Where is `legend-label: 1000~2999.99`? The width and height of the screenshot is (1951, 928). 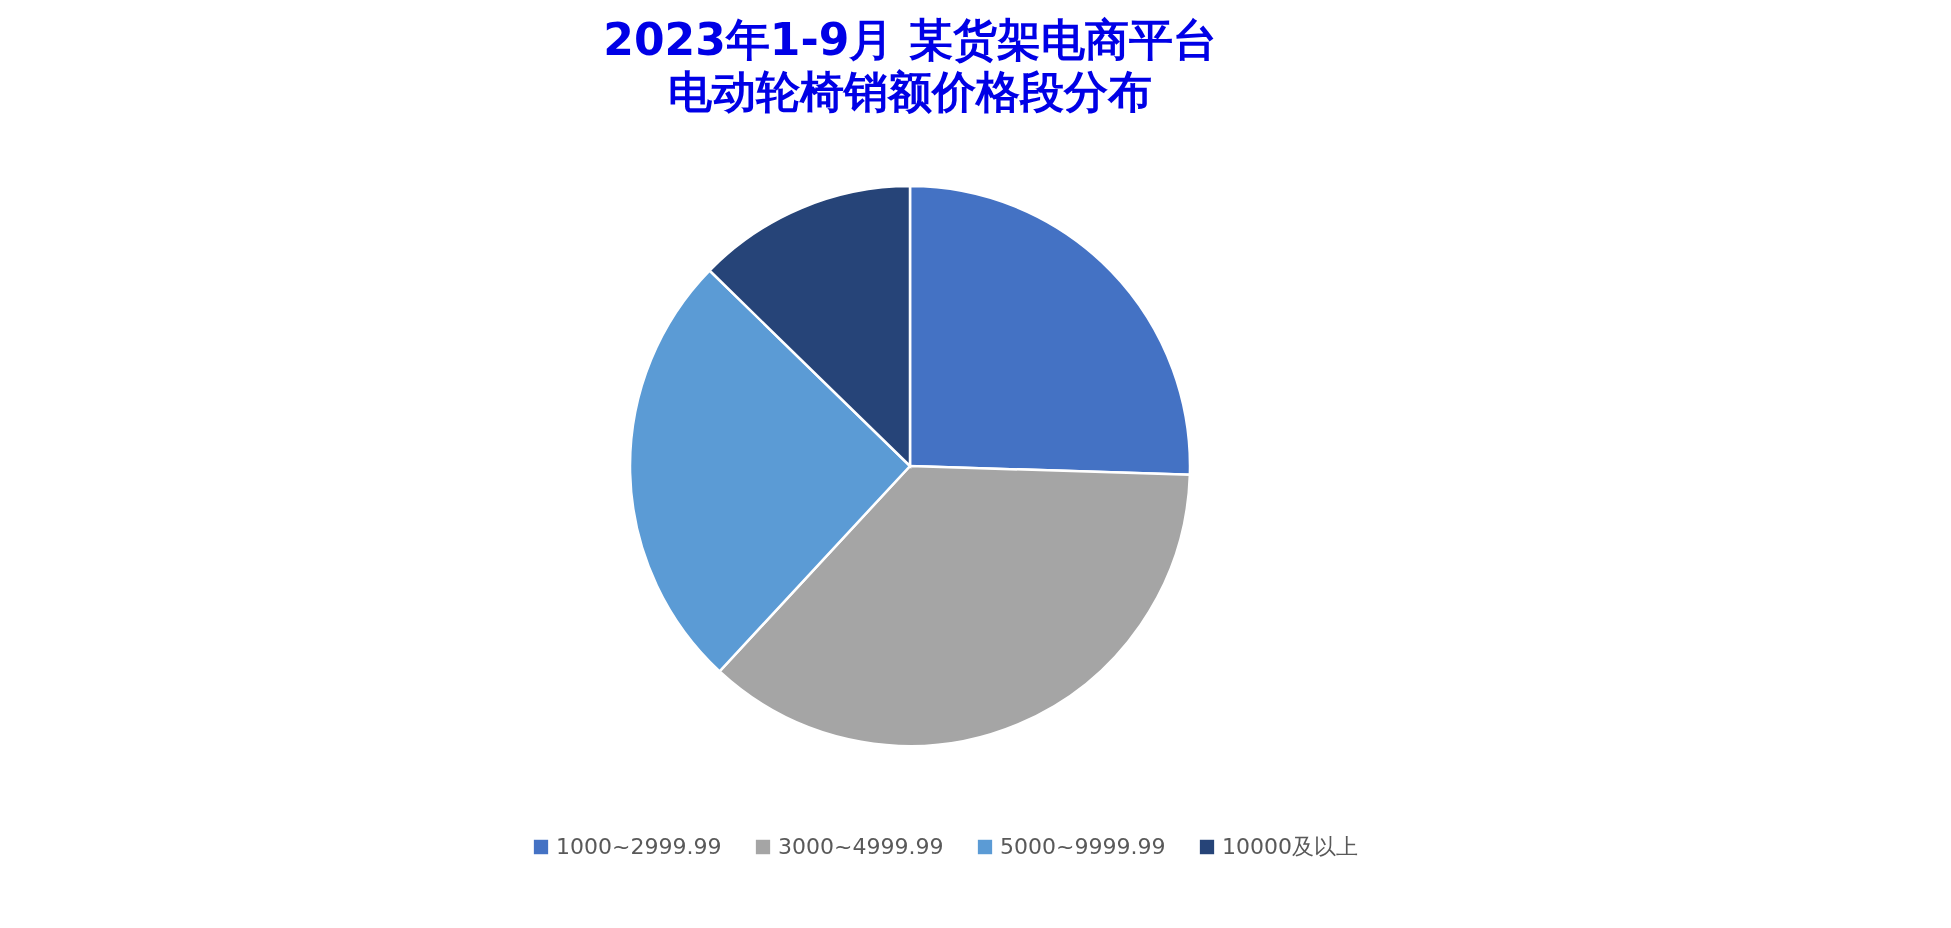 legend-label: 1000~2999.99 is located at coordinates (639, 846).